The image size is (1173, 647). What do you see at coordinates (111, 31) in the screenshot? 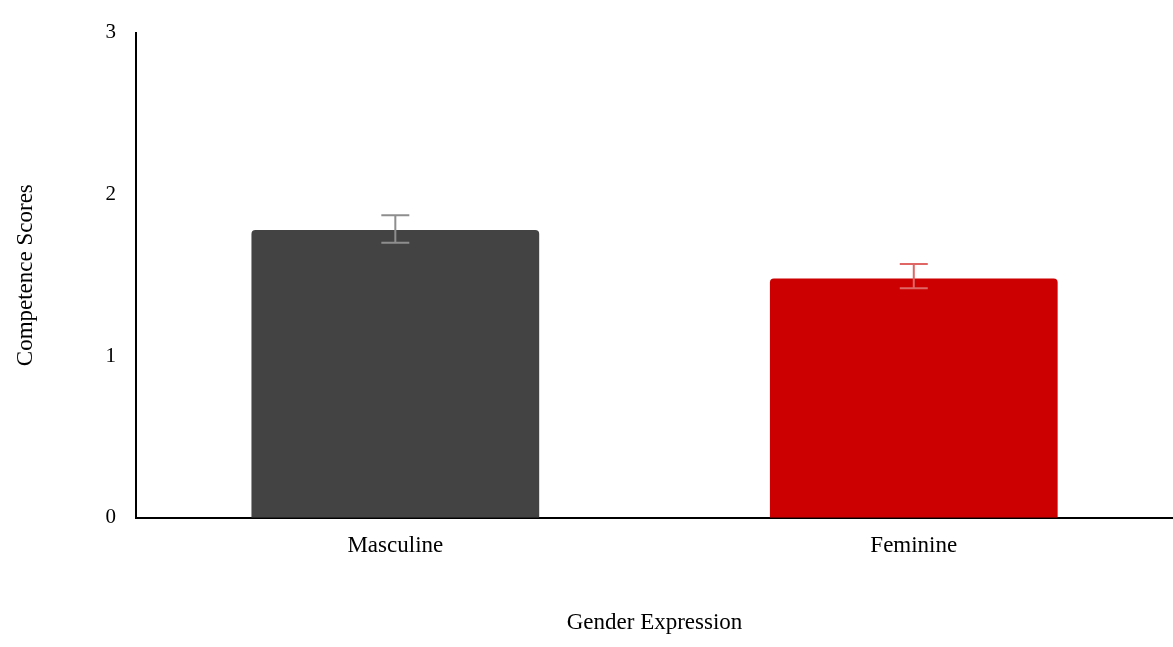
I see `y-tick-label: 3` at bounding box center [111, 31].